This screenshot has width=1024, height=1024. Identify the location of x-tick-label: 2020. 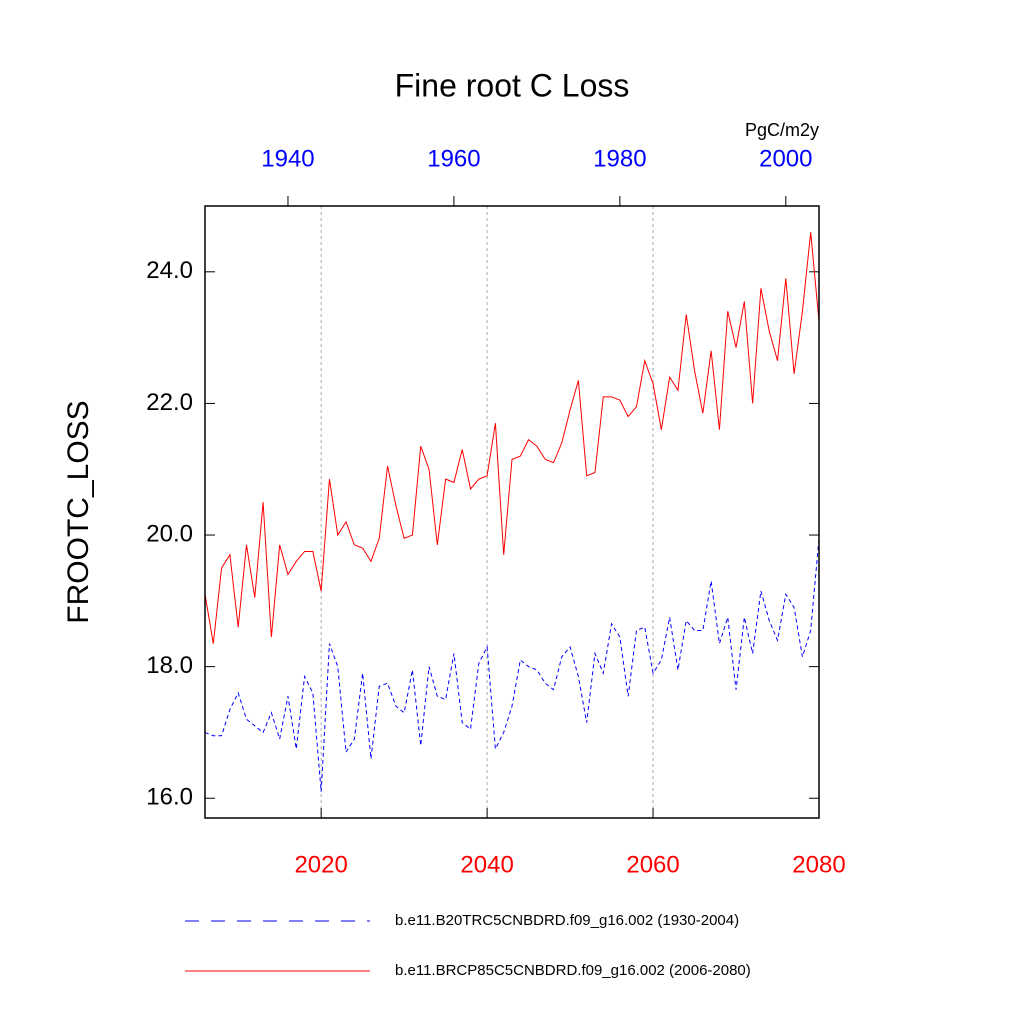
(320, 864).